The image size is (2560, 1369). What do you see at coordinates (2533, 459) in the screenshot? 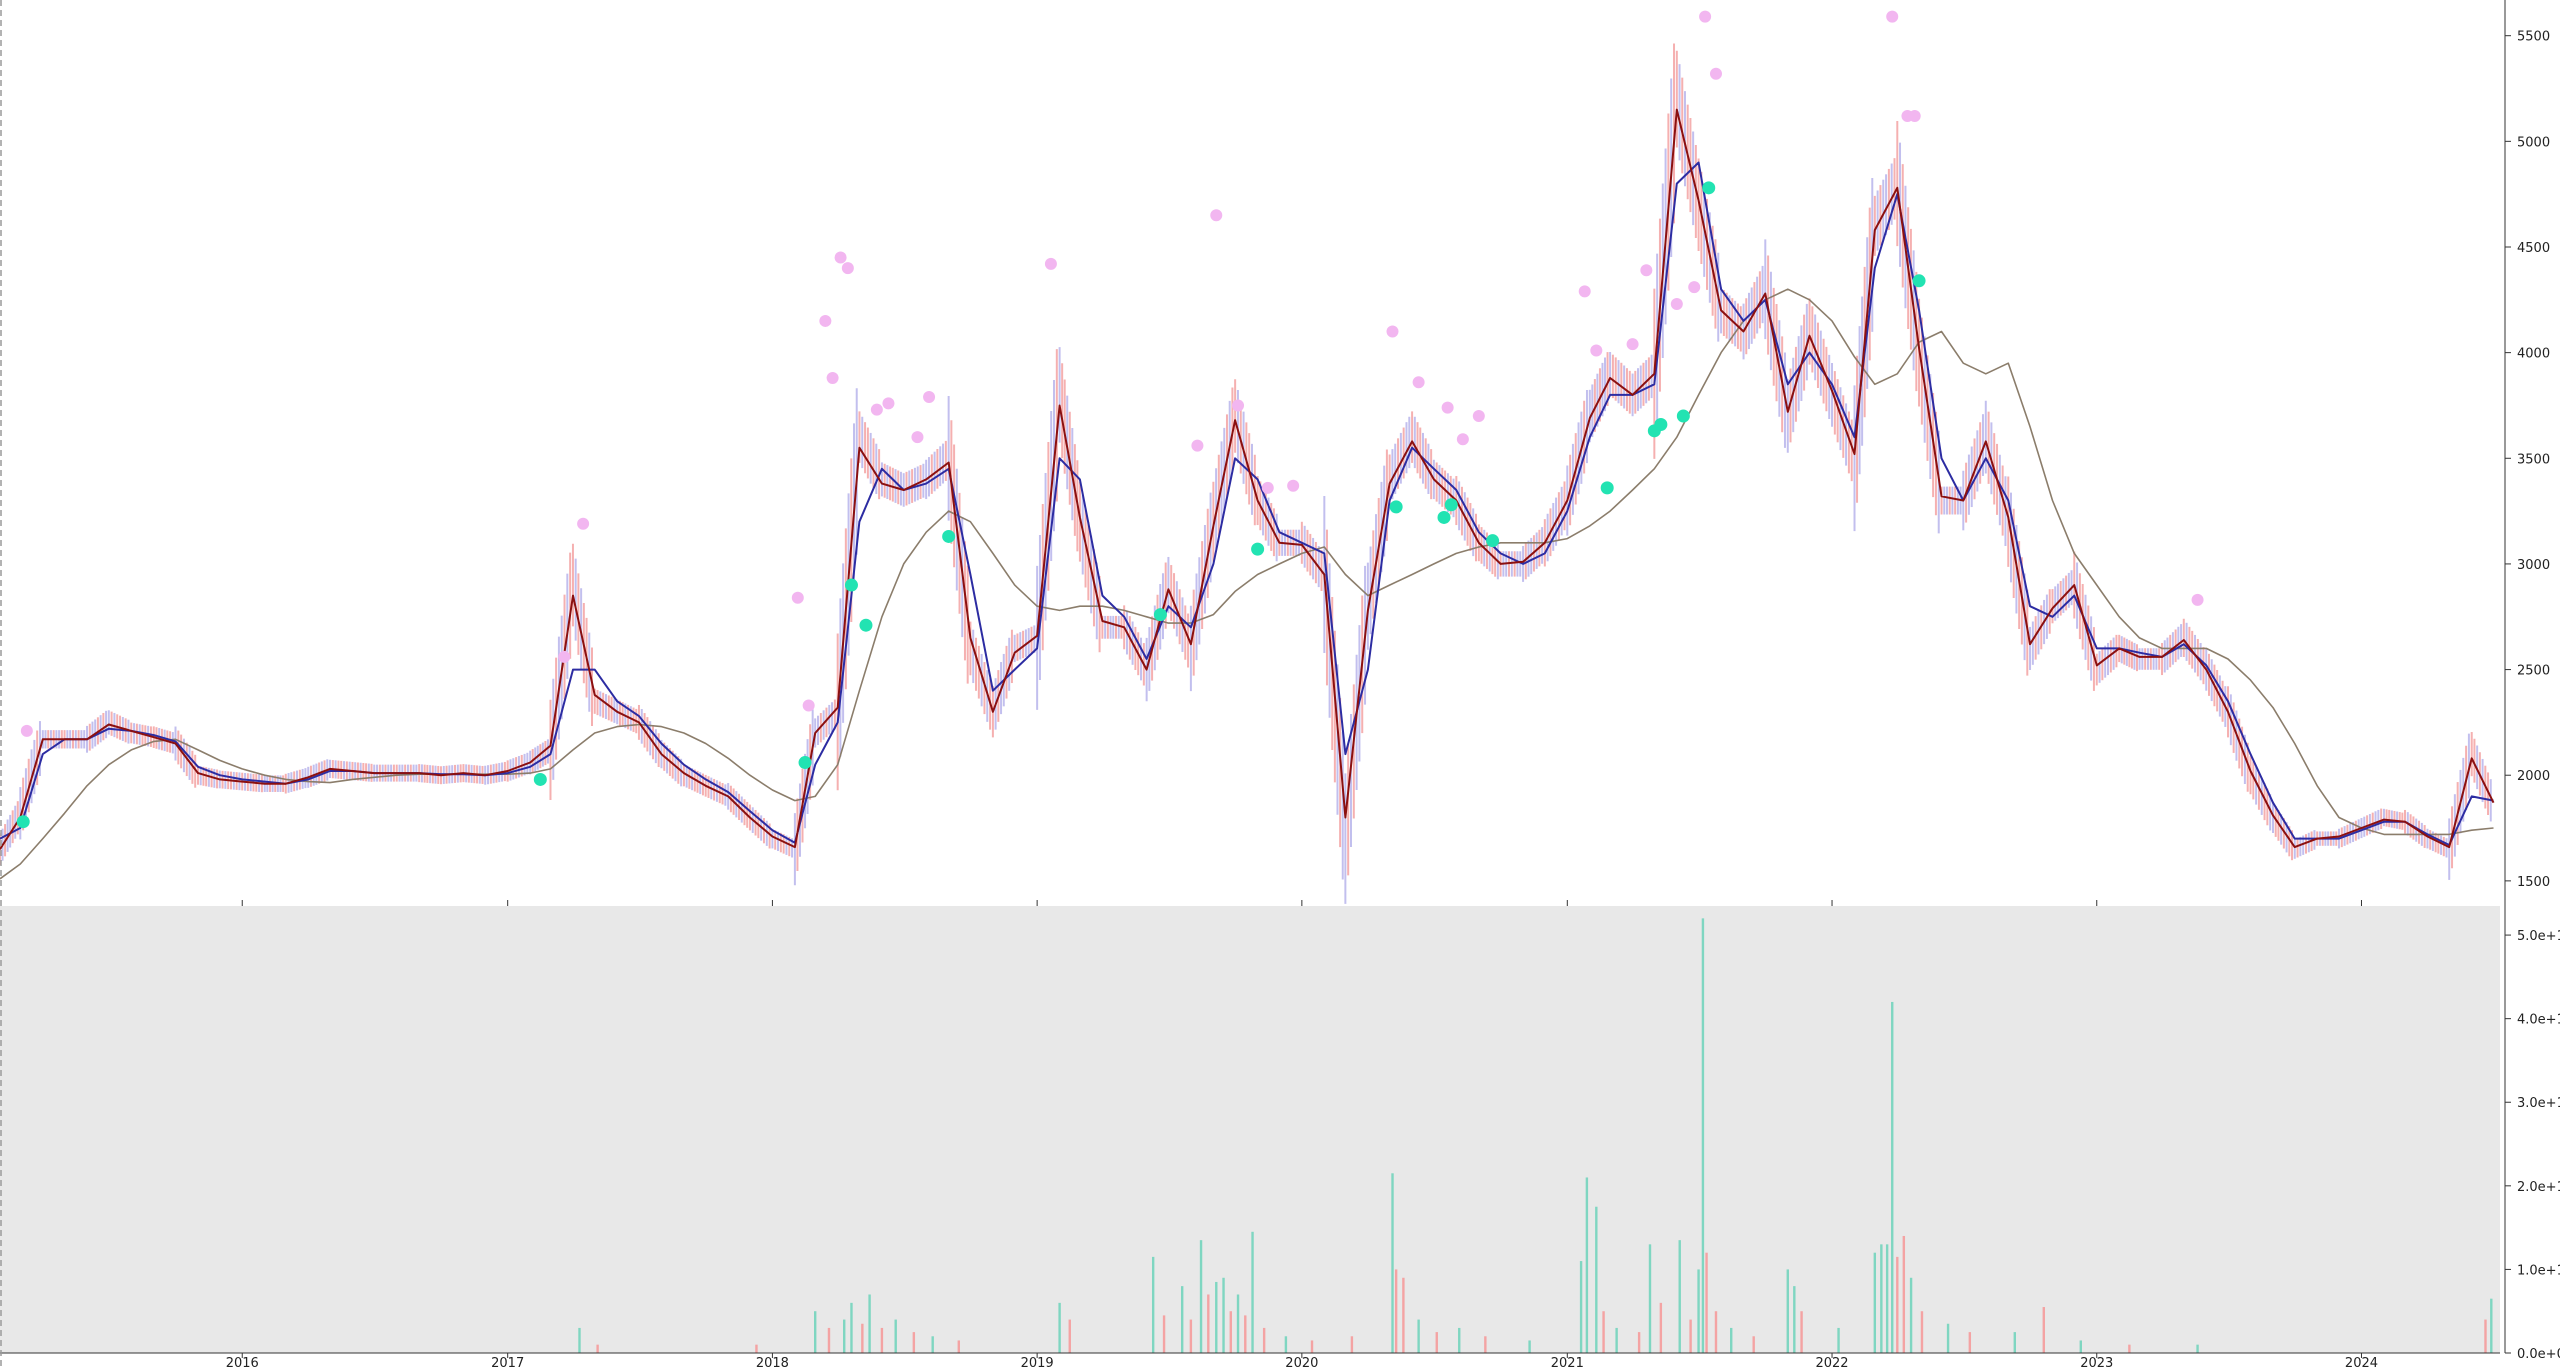
I see `price-y-tick-label: 3500` at bounding box center [2533, 459].